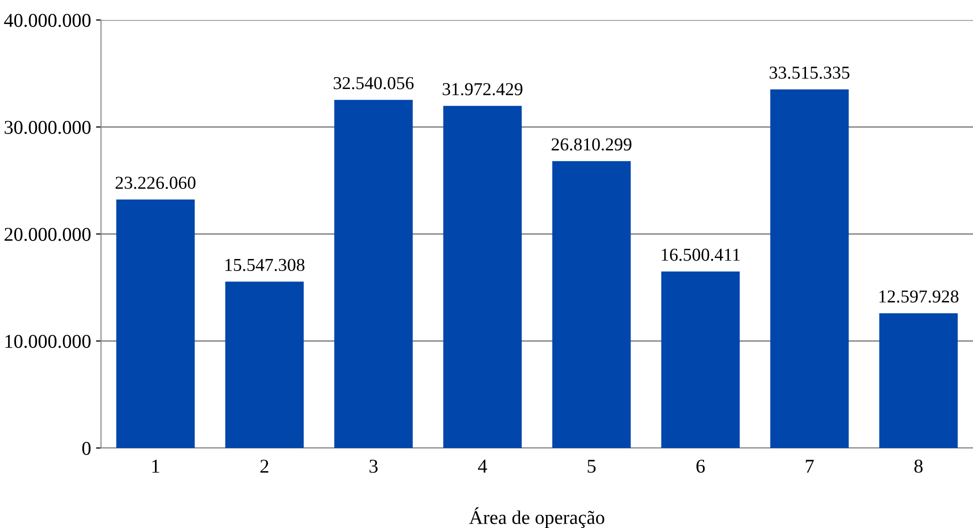 The width and height of the screenshot is (973, 528). Describe the element at coordinates (86, 448) in the screenshot. I see `y-tick-label: 0` at that location.